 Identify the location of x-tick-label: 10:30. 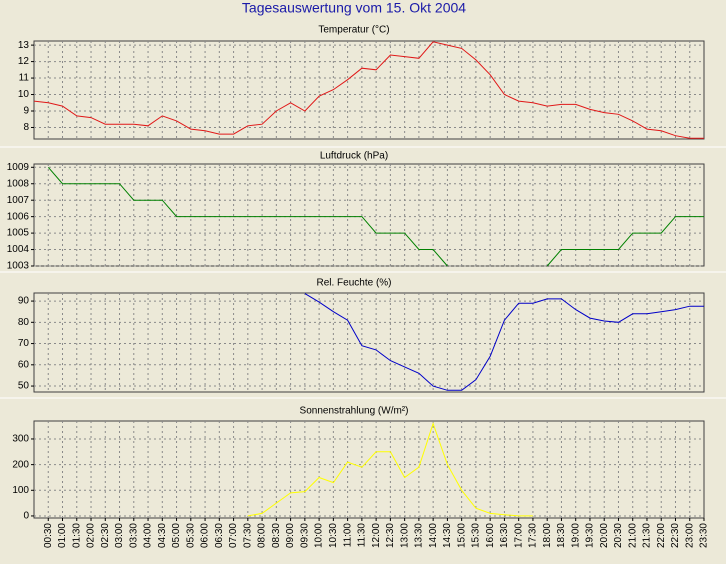
(333, 535).